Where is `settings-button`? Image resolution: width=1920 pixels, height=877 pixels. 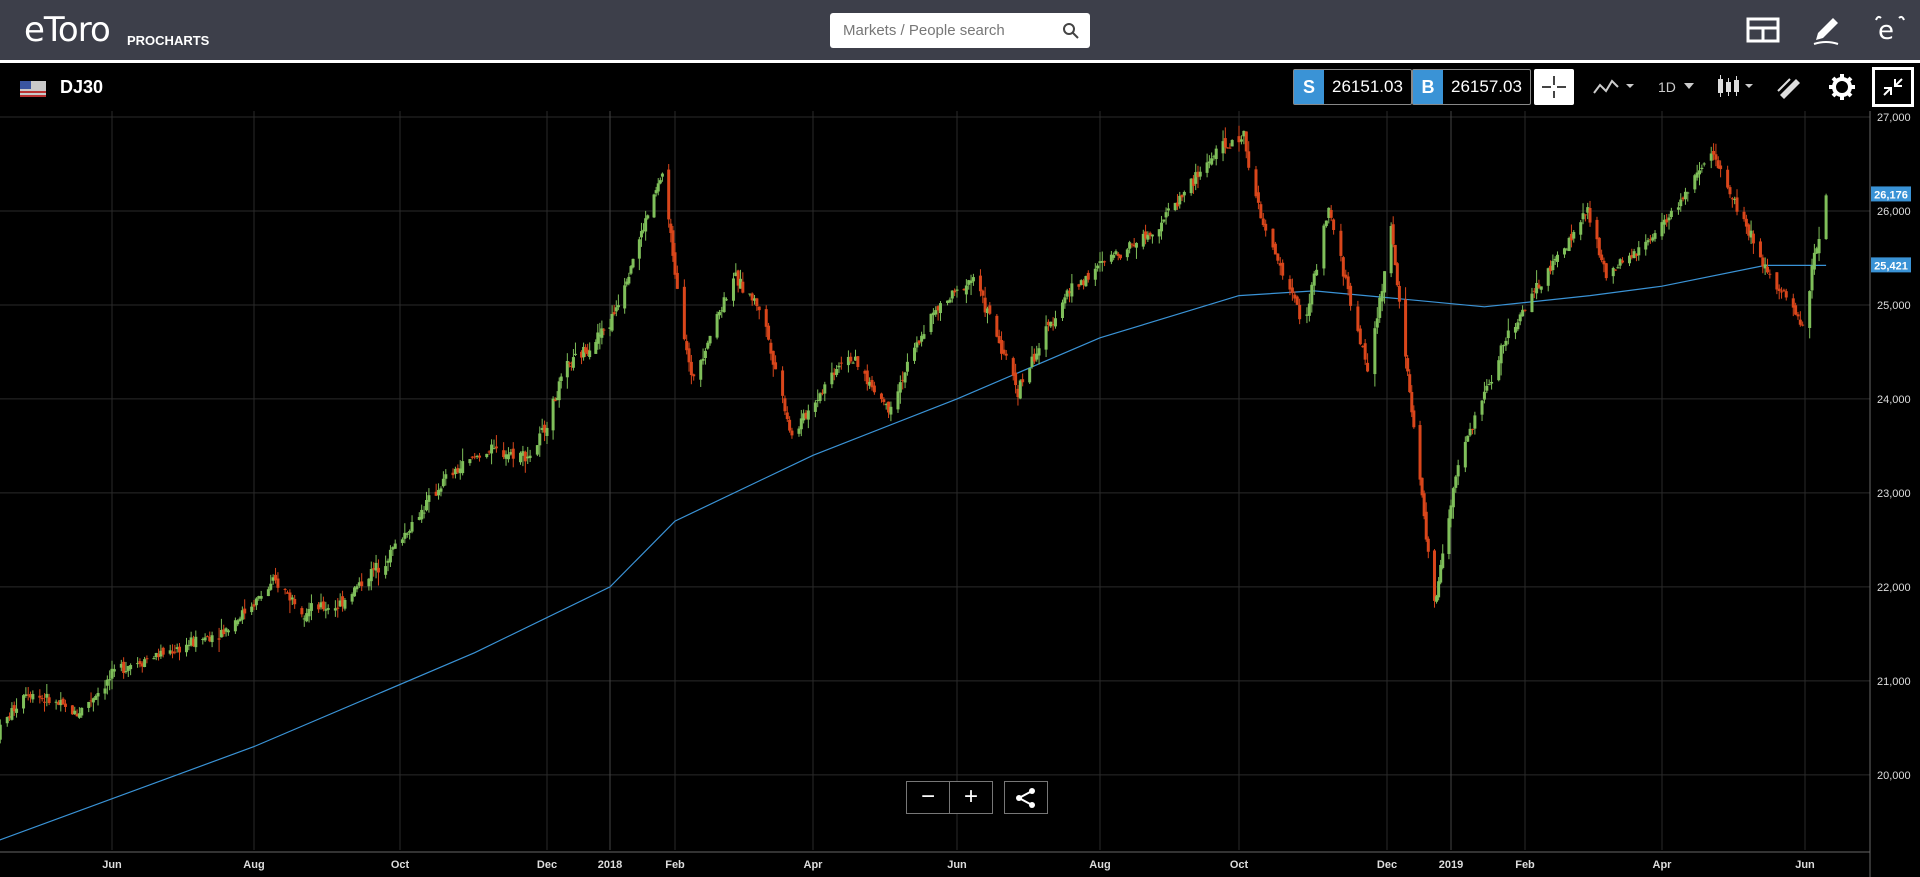 settings-button is located at coordinates (1842, 87).